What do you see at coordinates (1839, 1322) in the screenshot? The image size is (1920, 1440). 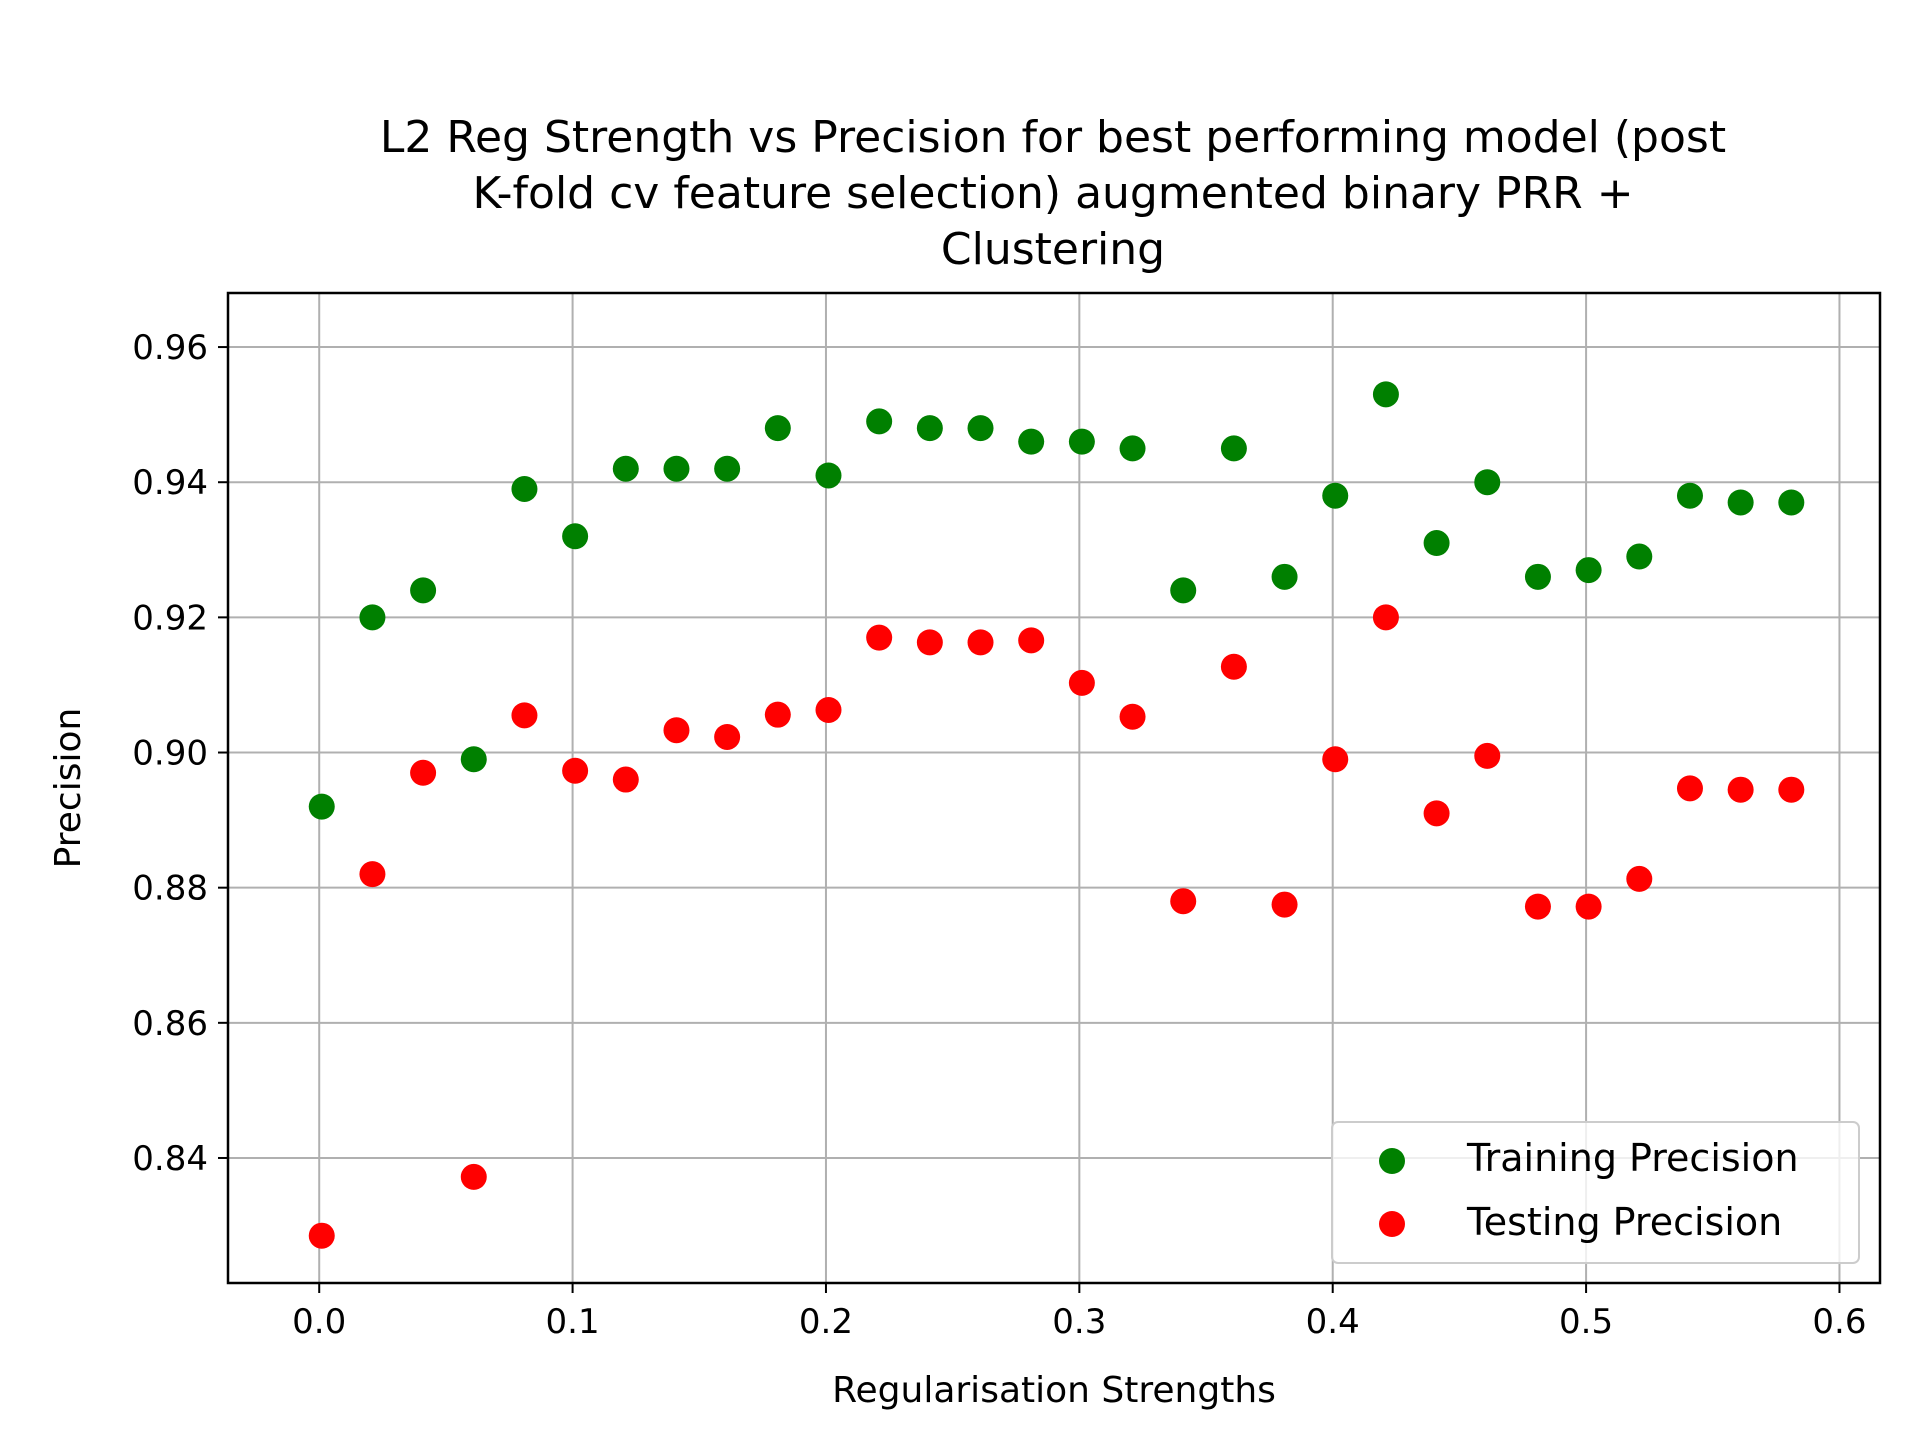 I see `x-tick-label: 0.6` at bounding box center [1839, 1322].